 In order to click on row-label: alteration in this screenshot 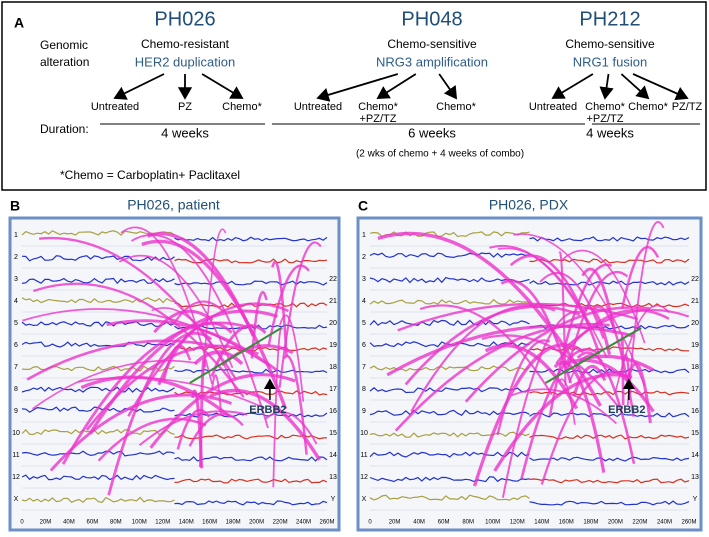, I will do `click(64, 62)`.